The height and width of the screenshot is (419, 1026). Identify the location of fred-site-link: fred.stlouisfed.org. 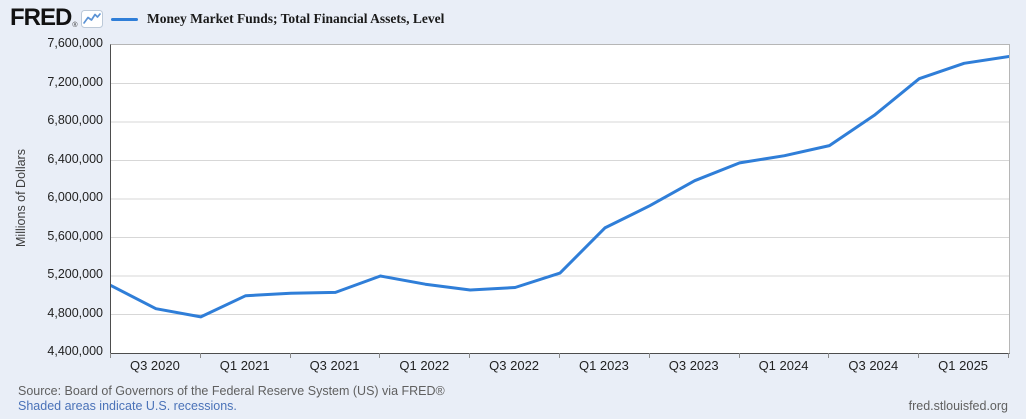
(958, 406).